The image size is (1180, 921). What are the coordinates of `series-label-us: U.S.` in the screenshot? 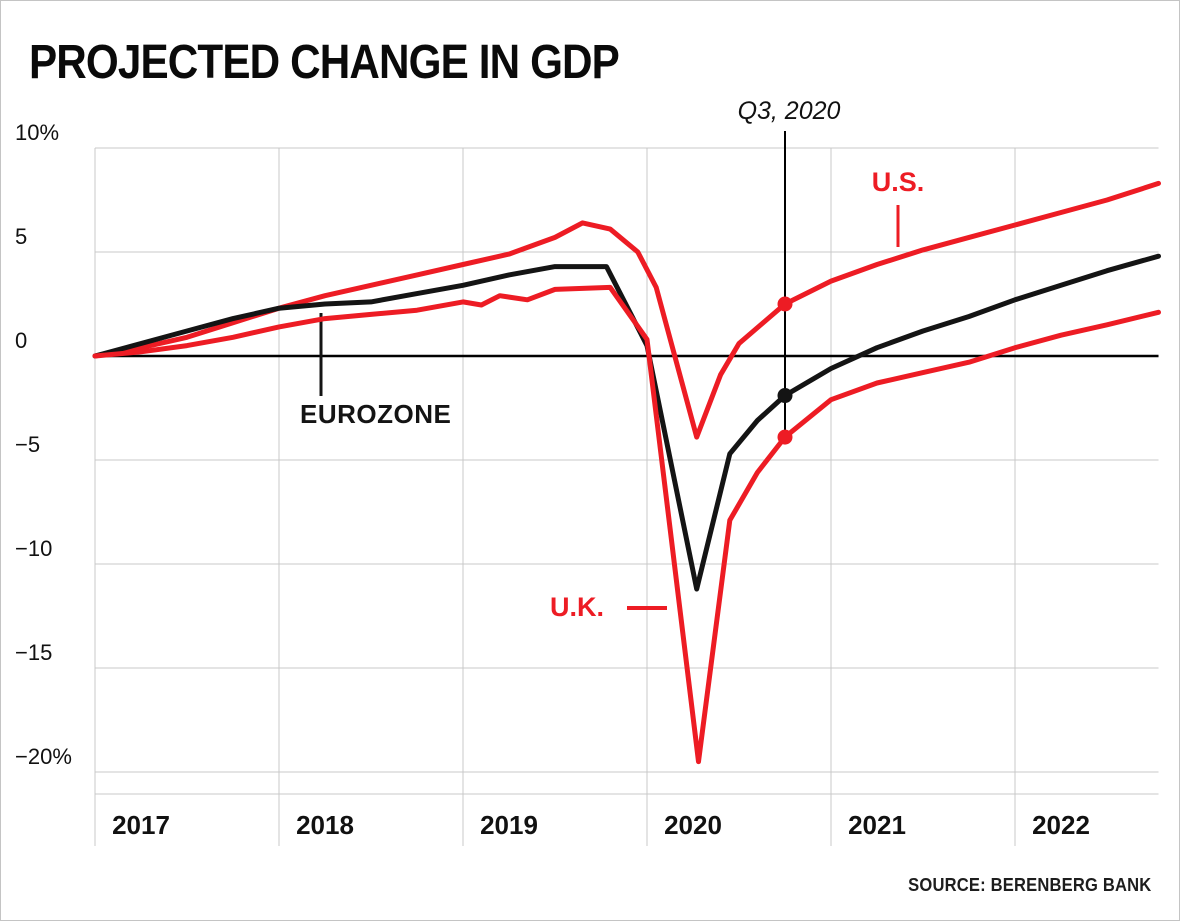 It's located at (898, 182).